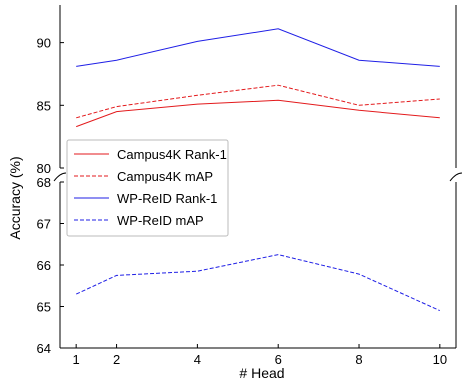 The width and height of the screenshot is (464, 385). Describe the element at coordinates (44, 307) in the screenshot. I see `lower-y-tick-label: 65` at that location.